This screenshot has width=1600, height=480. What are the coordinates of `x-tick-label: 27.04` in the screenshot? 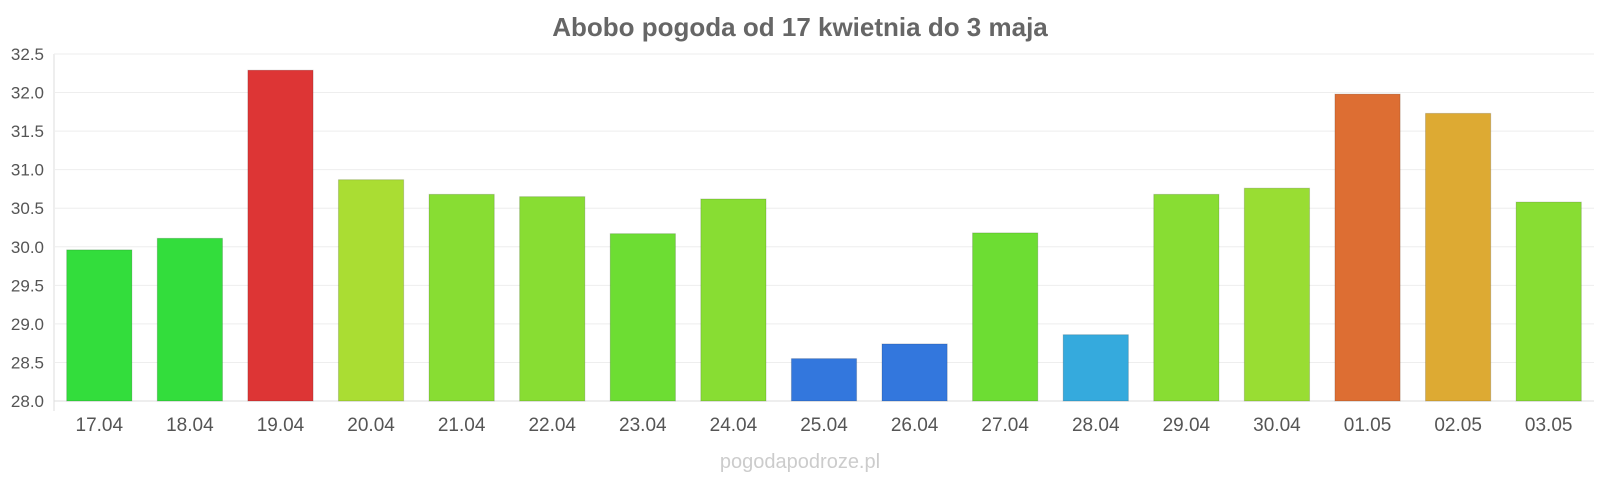 It's located at (1005, 425).